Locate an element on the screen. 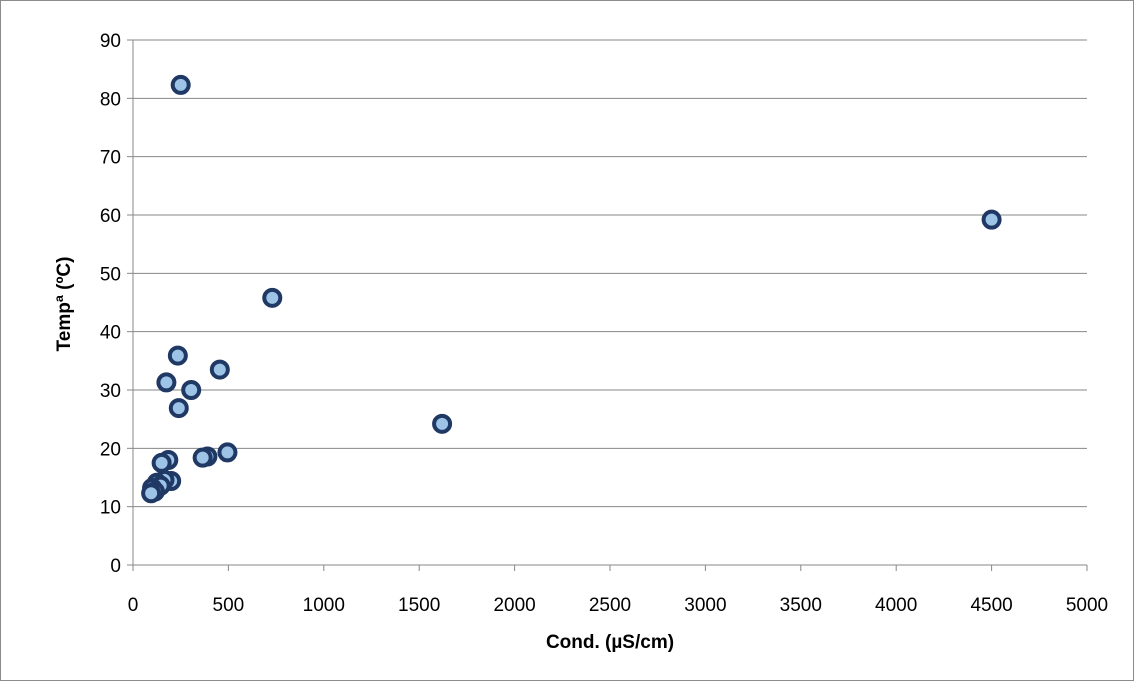 The width and height of the screenshot is (1134, 685). x-tick-label-2500: 2500 is located at coordinates (610, 605).